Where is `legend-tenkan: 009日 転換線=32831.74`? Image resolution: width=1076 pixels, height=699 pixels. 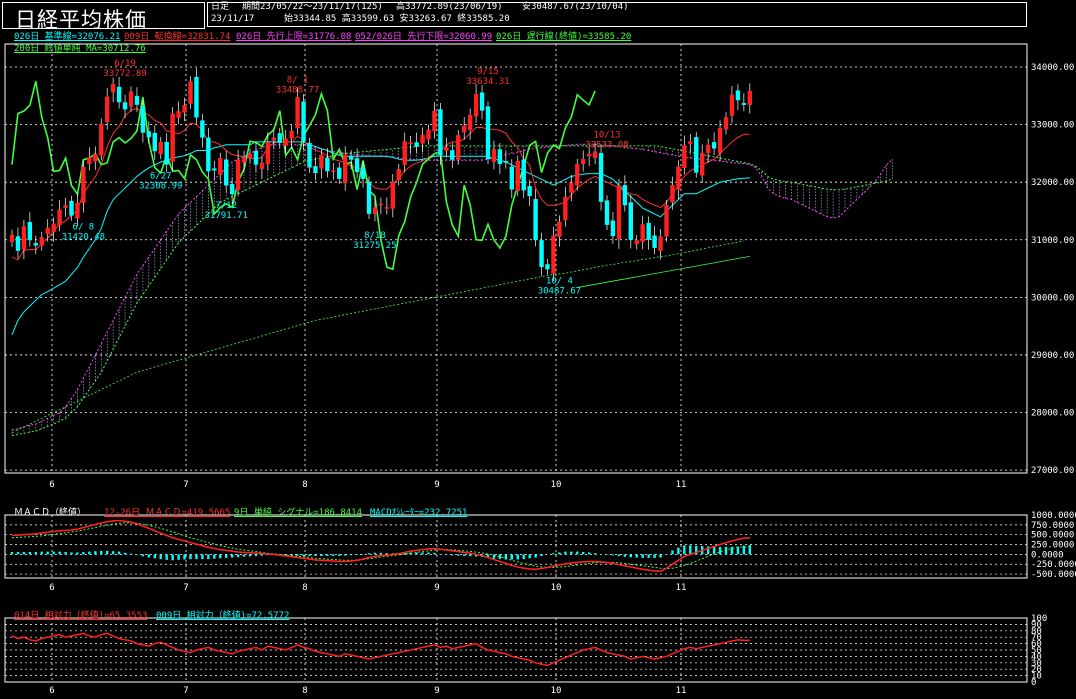
legend-tenkan: 009日 転換線=32831.74 is located at coordinates (177, 37).